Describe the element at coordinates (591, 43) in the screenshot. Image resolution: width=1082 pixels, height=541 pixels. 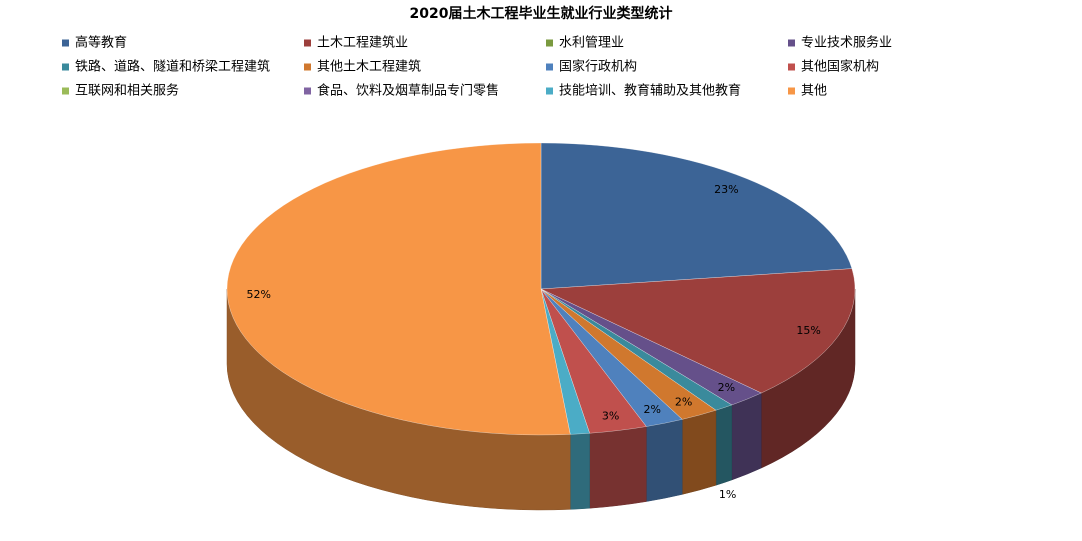
I see `legend-label: 水利管理业` at that location.